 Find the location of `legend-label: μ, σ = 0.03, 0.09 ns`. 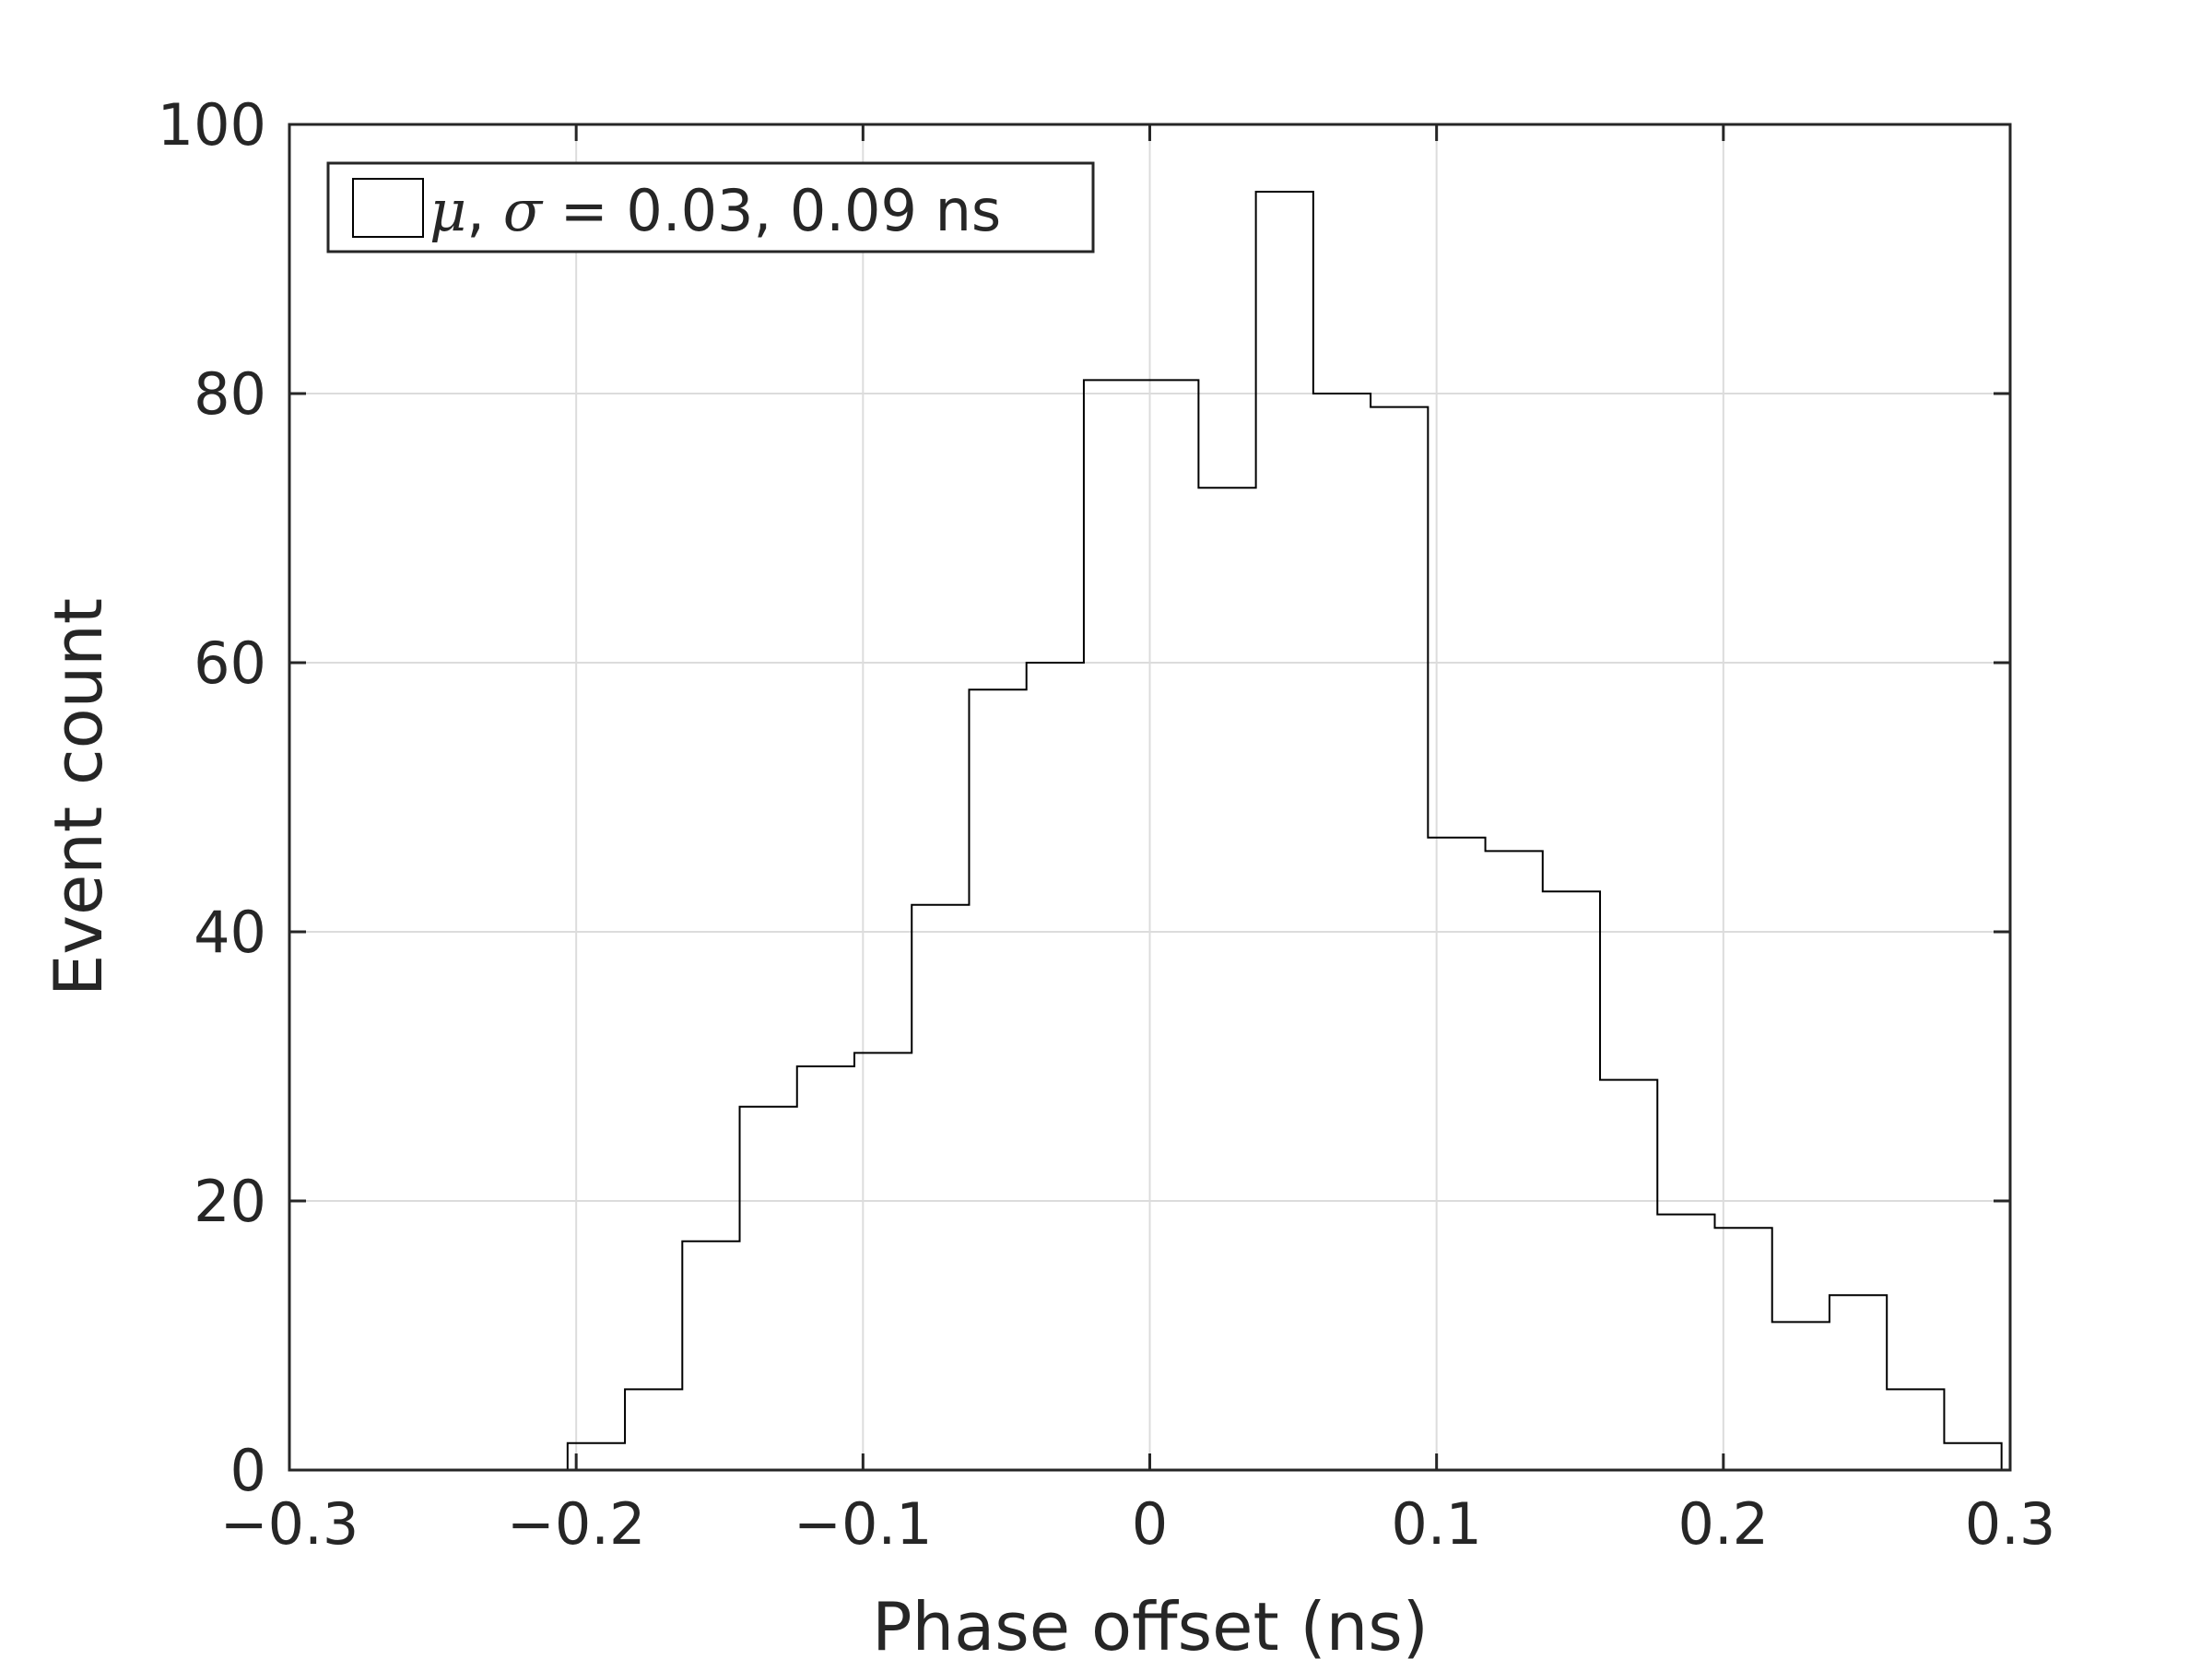

legend-label: μ, σ = 0.03, 0.09 ns is located at coordinates (715, 210).